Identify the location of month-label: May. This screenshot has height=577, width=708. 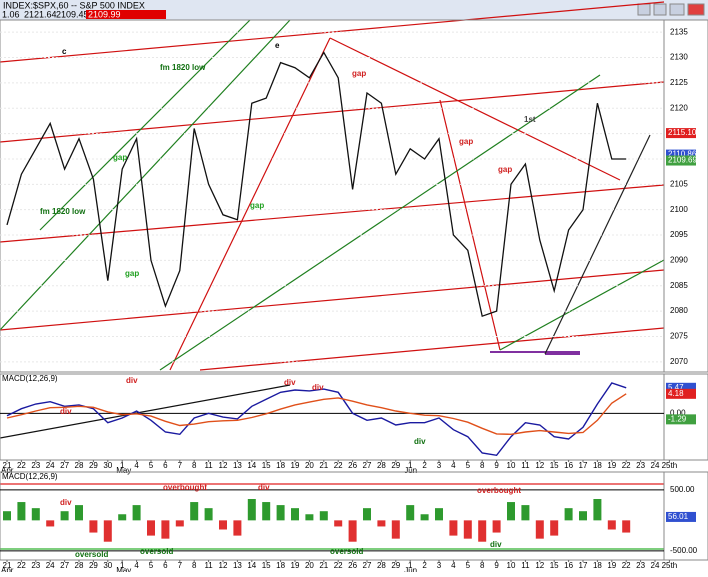
(123, 569).